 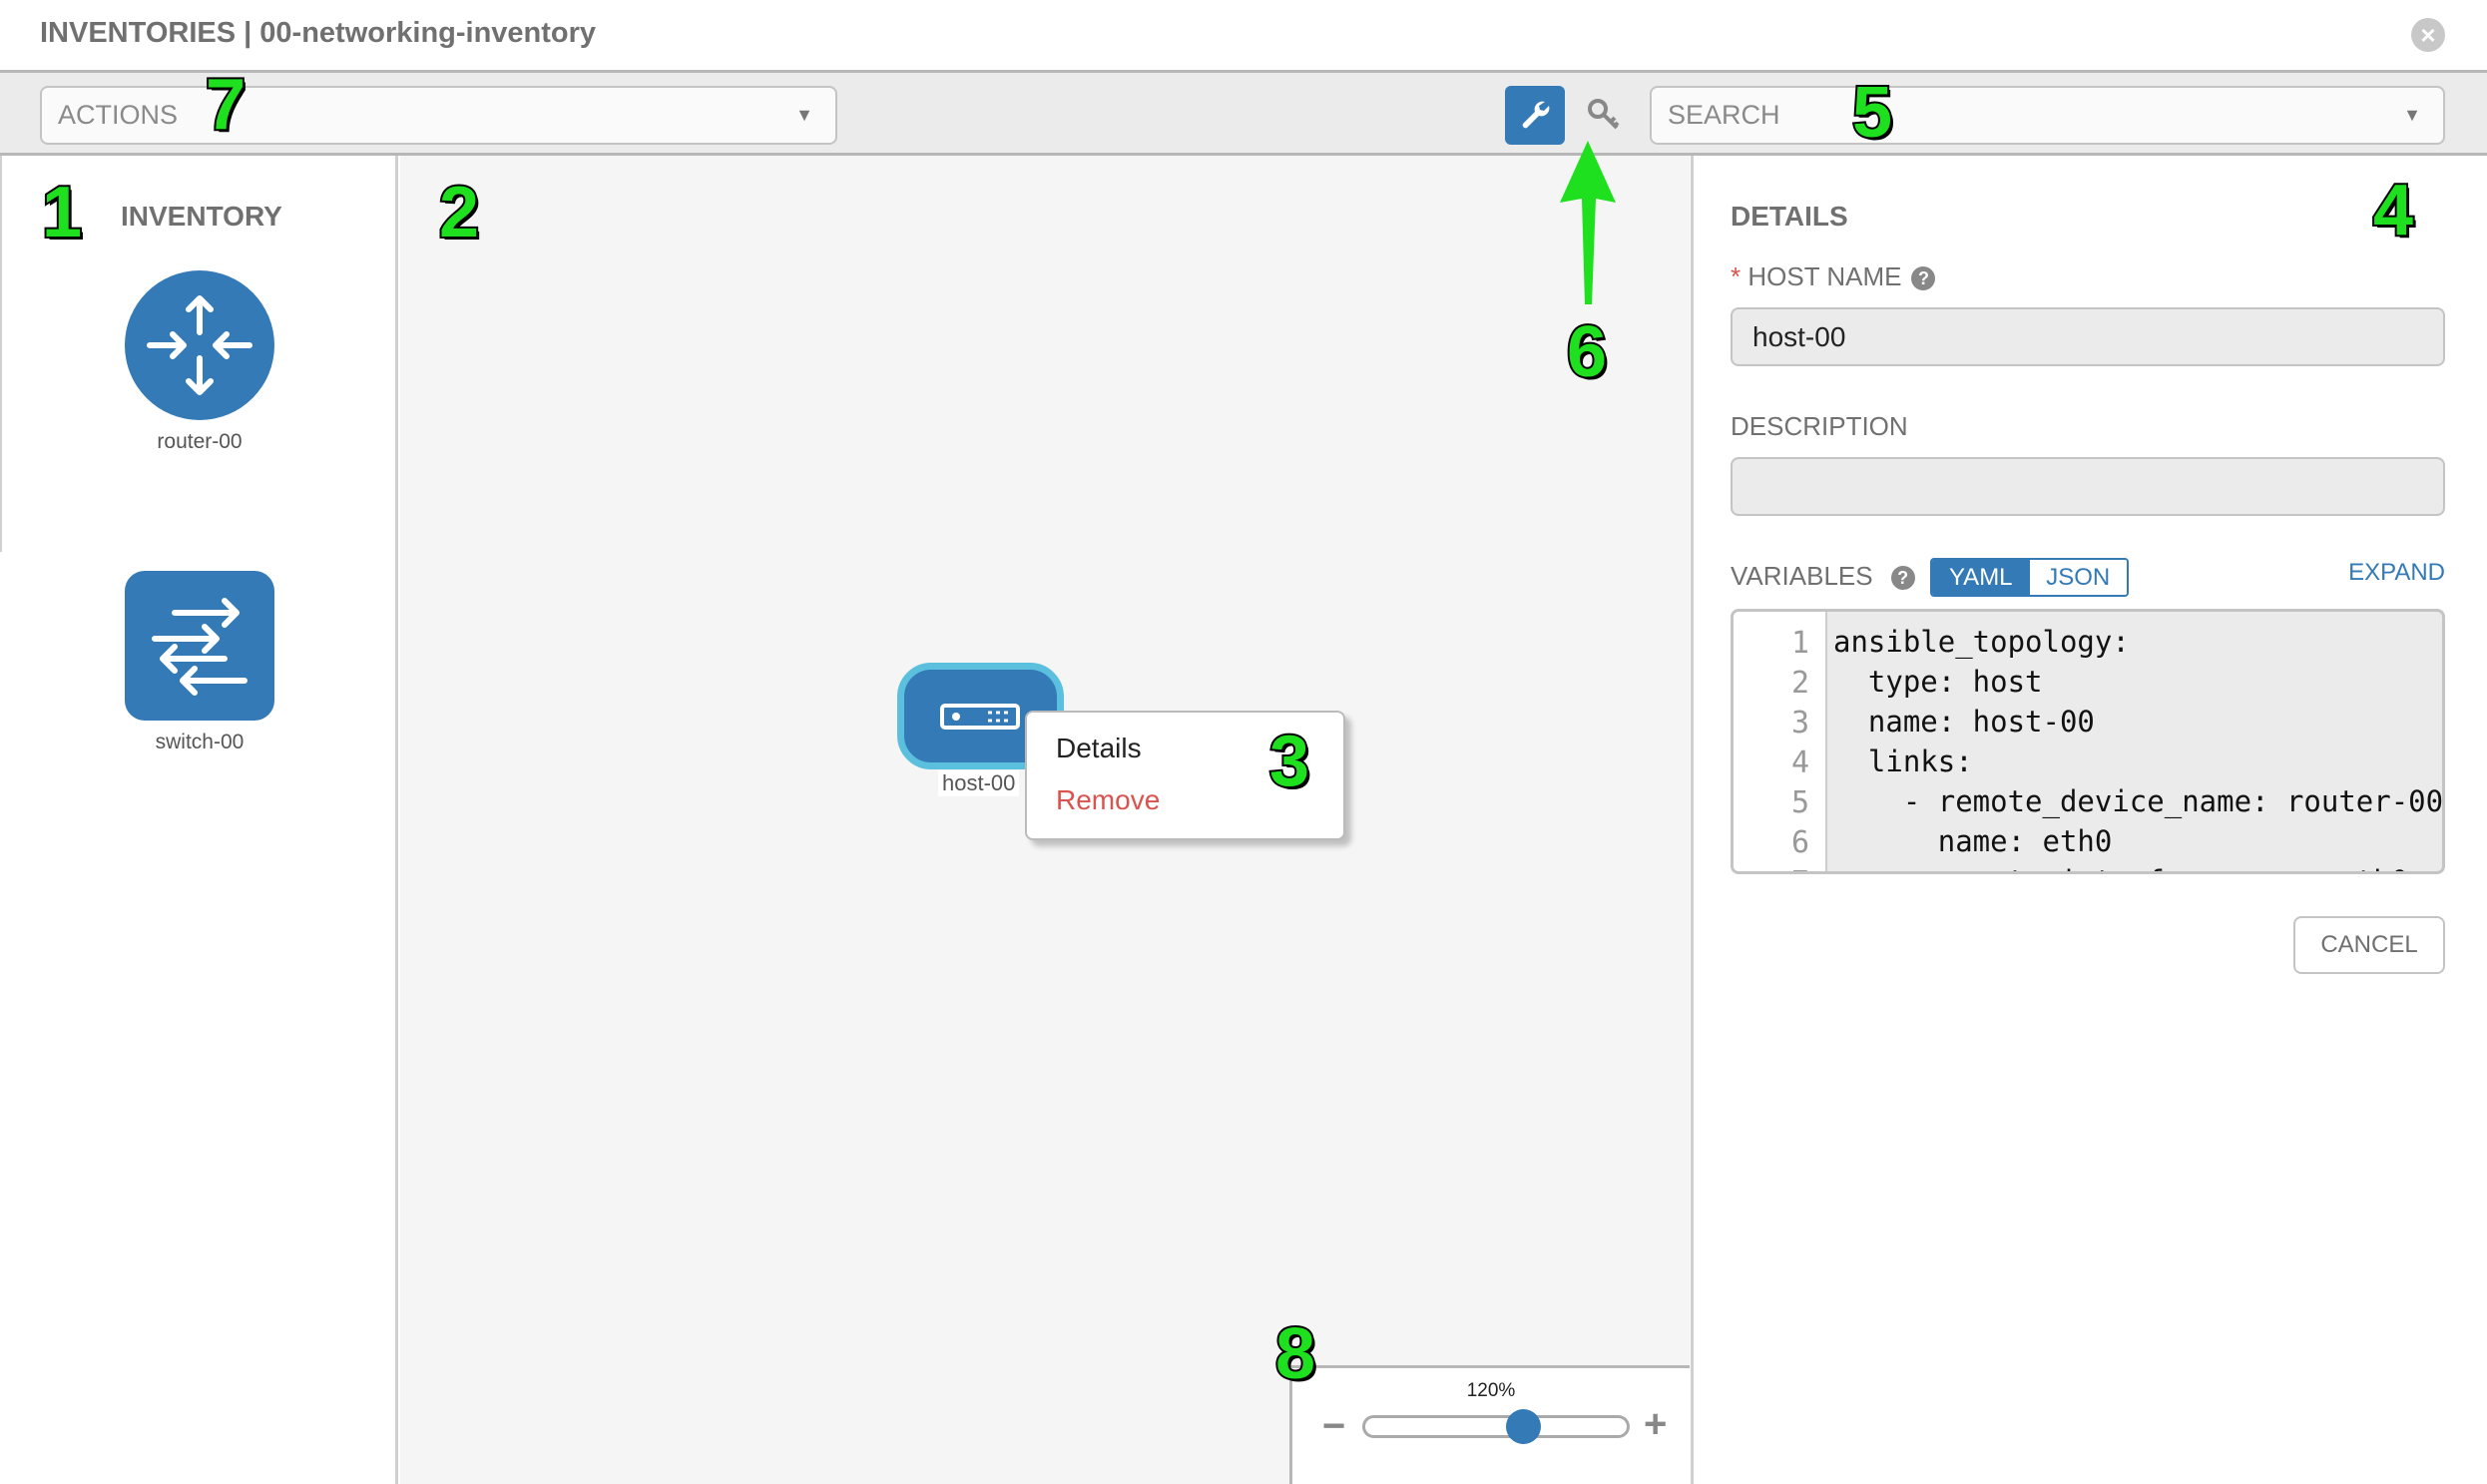 I want to click on code-line: ansible_topology:, so click(x=1981, y=642).